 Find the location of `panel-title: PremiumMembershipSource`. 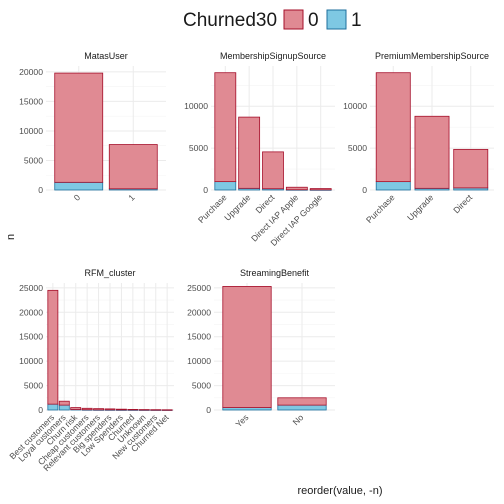

panel-title: PremiumMembershipSource is located at coordinates (432, 56).